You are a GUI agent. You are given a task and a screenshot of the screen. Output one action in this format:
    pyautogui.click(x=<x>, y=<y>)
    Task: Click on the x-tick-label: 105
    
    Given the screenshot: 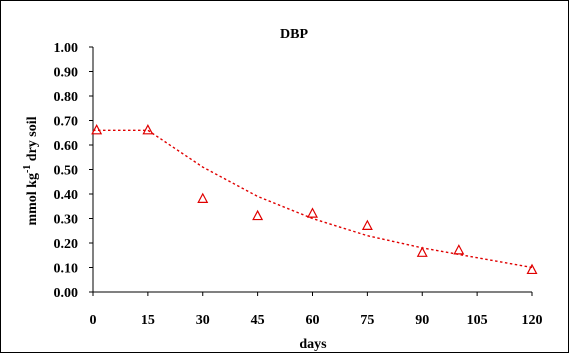 What is the action you would take?
    pyautogui.click(x=477, y=320)
    